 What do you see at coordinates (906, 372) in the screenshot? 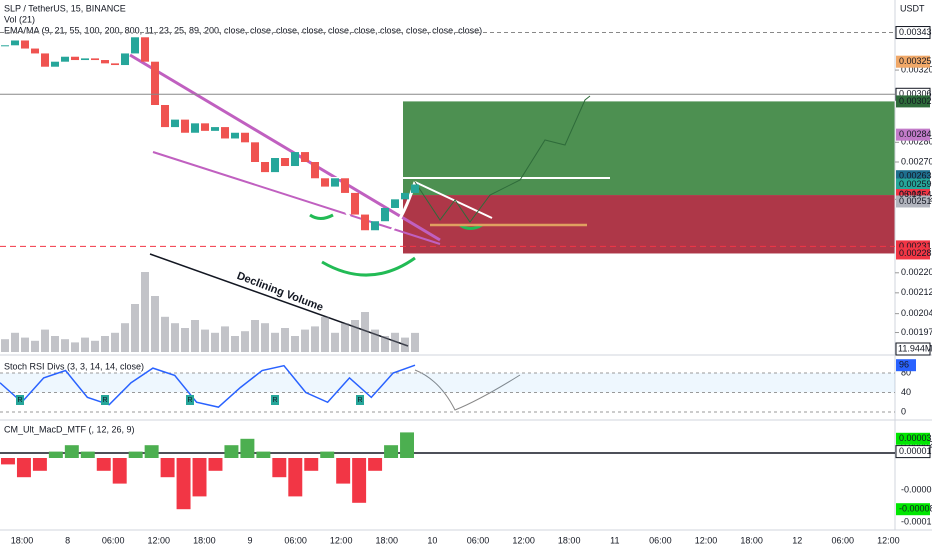
I see `stoch-tick-label: 80` at bounding box center [906, 372].